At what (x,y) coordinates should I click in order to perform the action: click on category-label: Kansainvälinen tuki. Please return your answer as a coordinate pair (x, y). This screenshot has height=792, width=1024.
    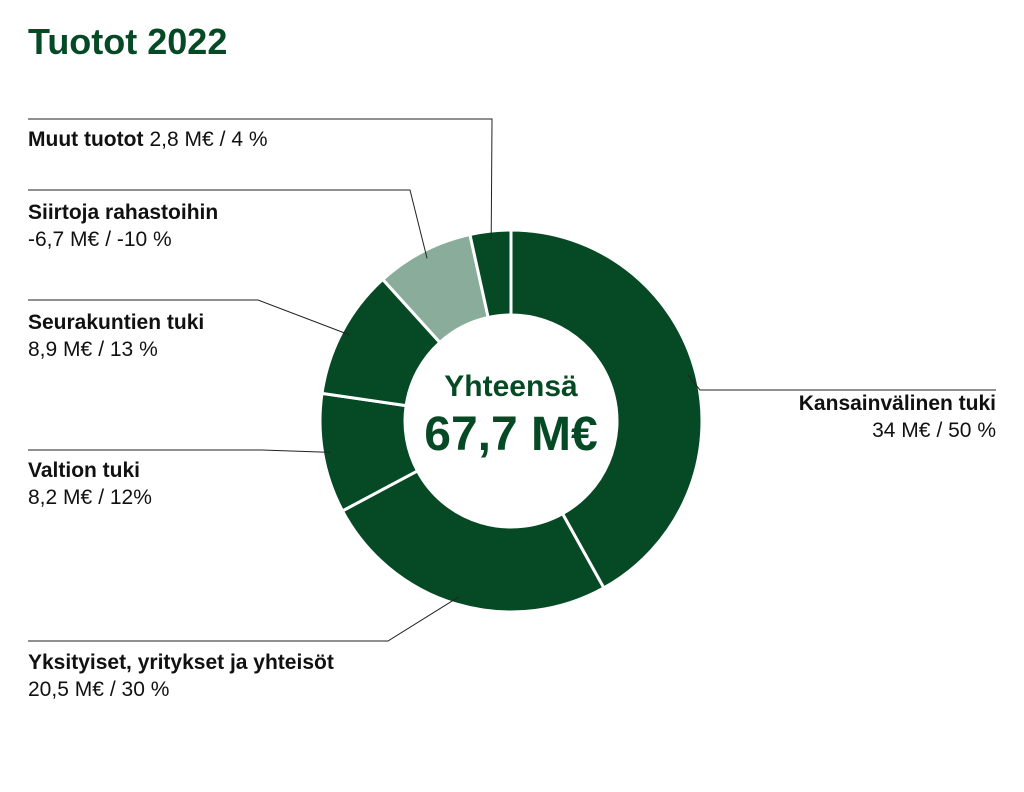
    Looking at the image, I should click on (897, 403).